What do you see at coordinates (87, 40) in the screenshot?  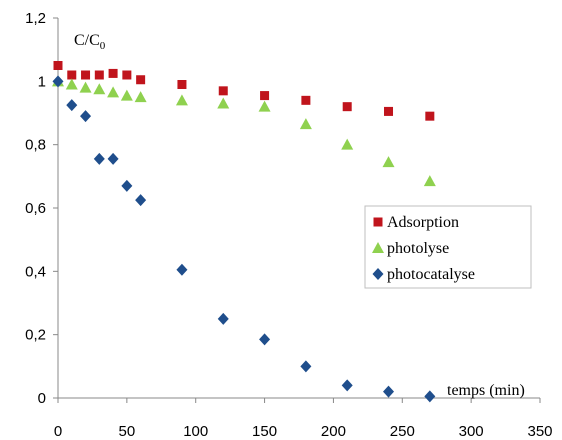 I see `y-axis-title-main: C/C` at bounding box center [87, 40].